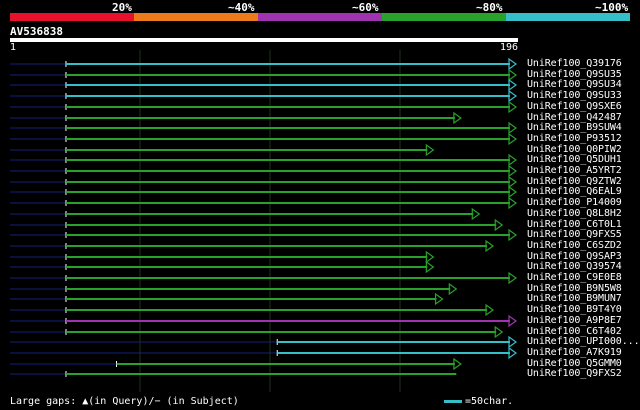  I want to click on hit-label: UniRef100_A7K919, so click(574, 352).